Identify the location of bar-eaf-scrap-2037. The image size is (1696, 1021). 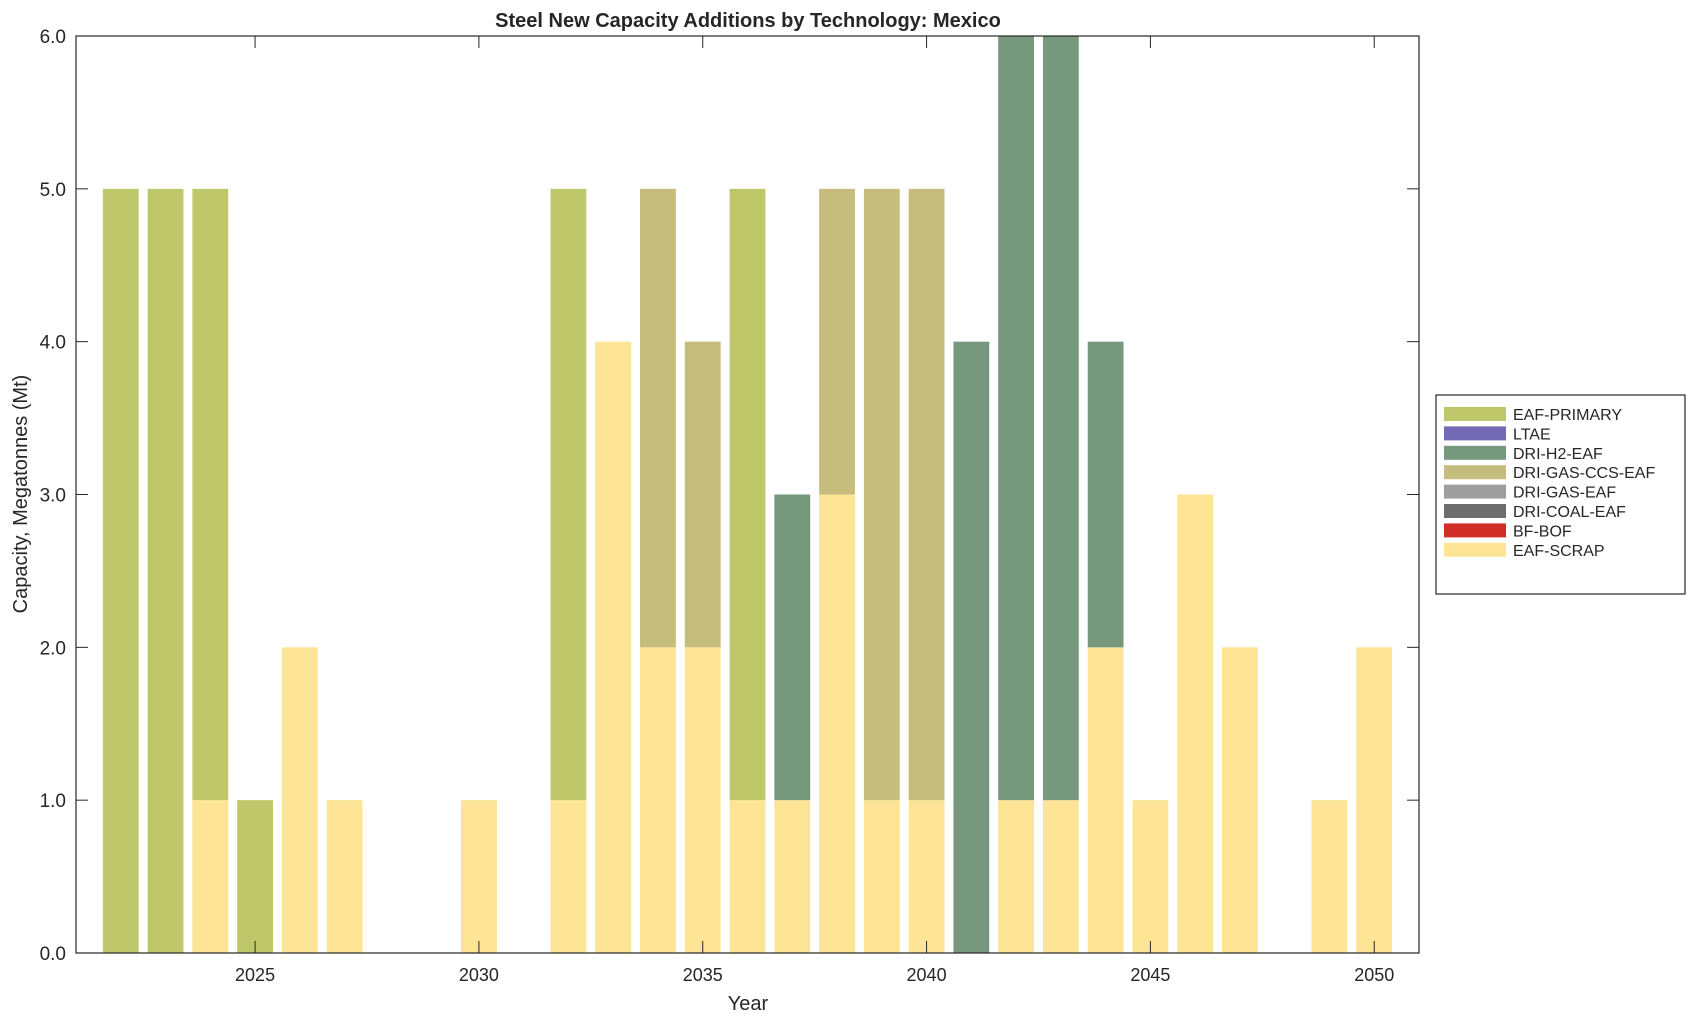
(792, 876).